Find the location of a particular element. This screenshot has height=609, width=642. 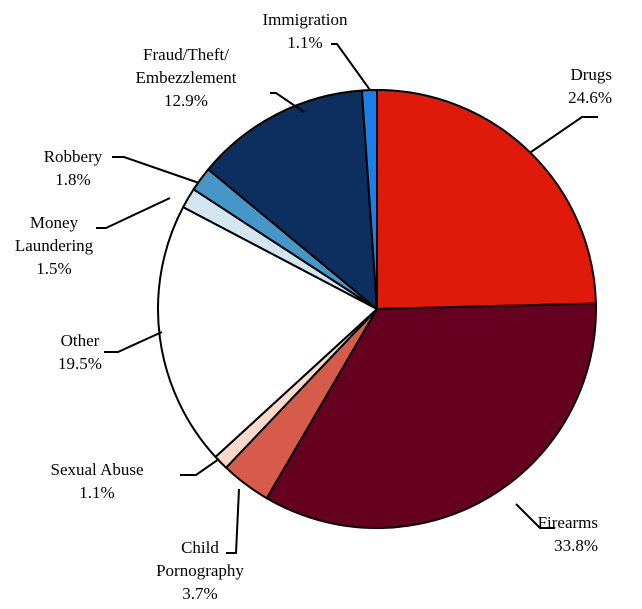

leader-line-robbery is located at coordinates (156, 170).